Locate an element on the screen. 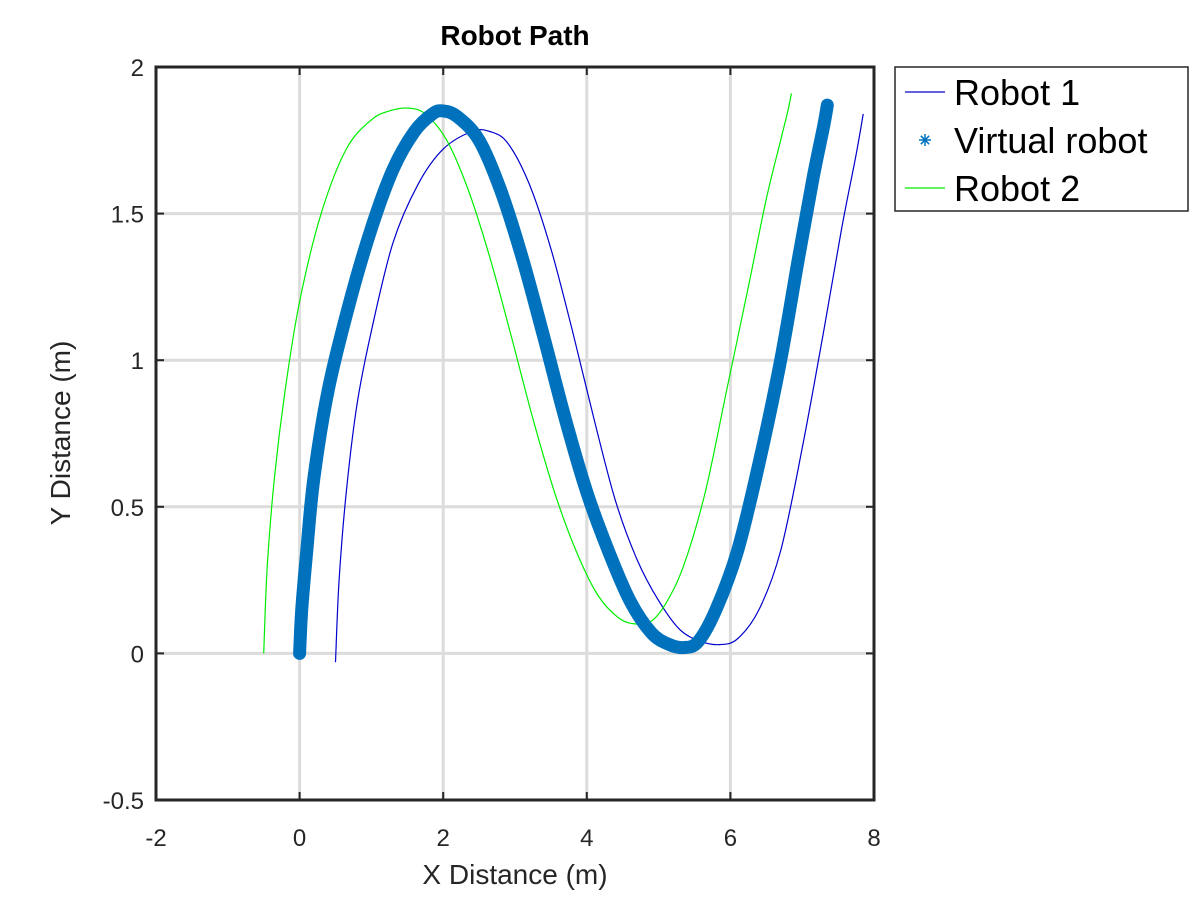  y-tick-label: 1 is located at coordinates (137, 361).